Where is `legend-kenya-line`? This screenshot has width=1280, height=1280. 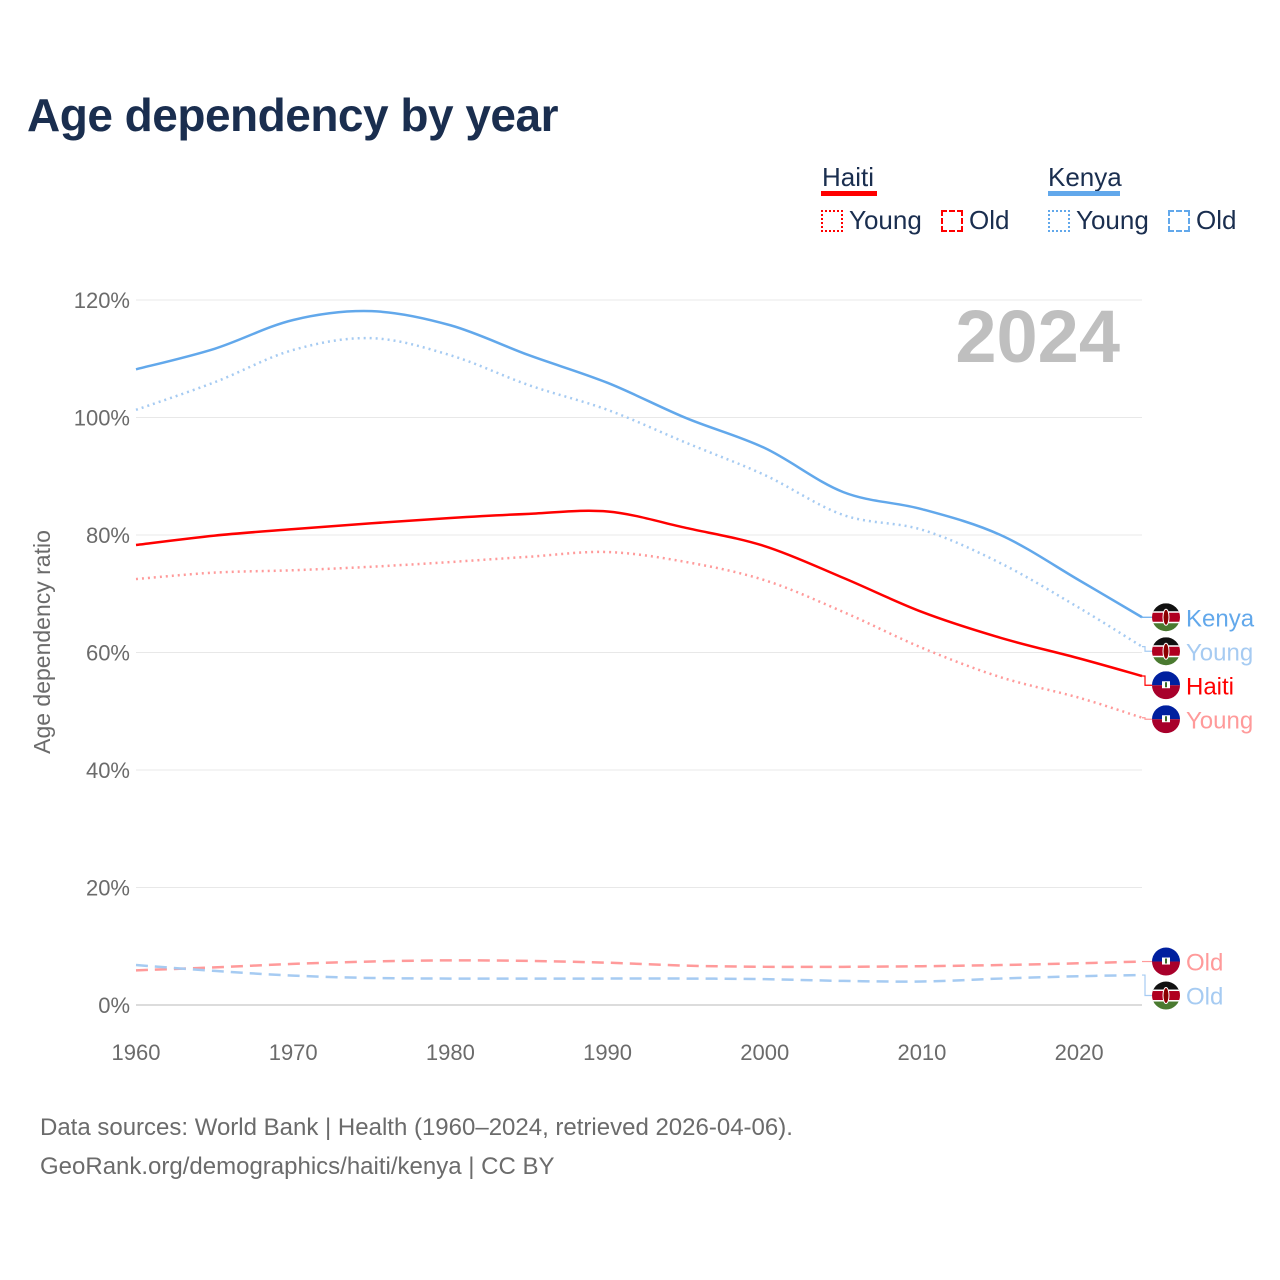
legend-kenya-line is located at coordinates (1084, 193).